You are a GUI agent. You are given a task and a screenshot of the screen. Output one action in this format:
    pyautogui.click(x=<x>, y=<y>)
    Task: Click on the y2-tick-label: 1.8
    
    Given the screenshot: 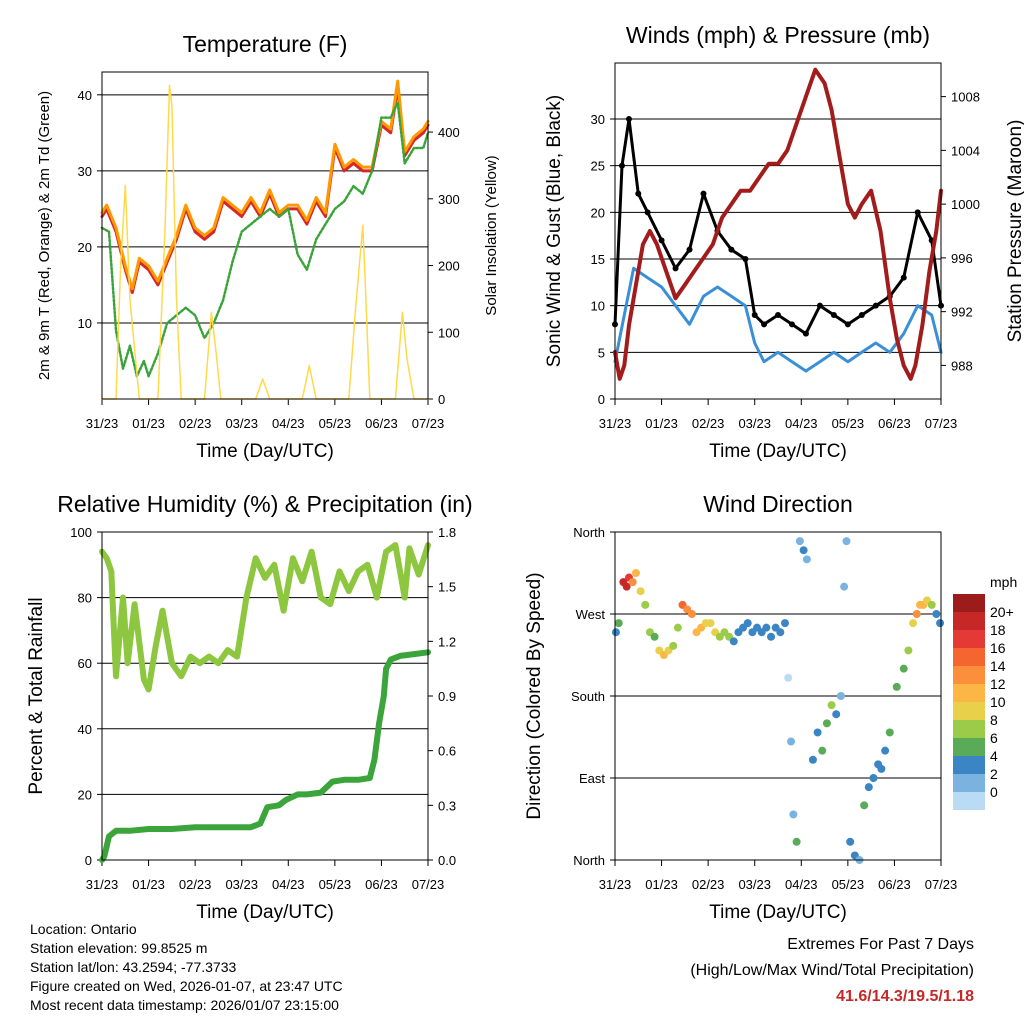 What is the action you would take?
    pyautogui.click(x=447, y=532)
    